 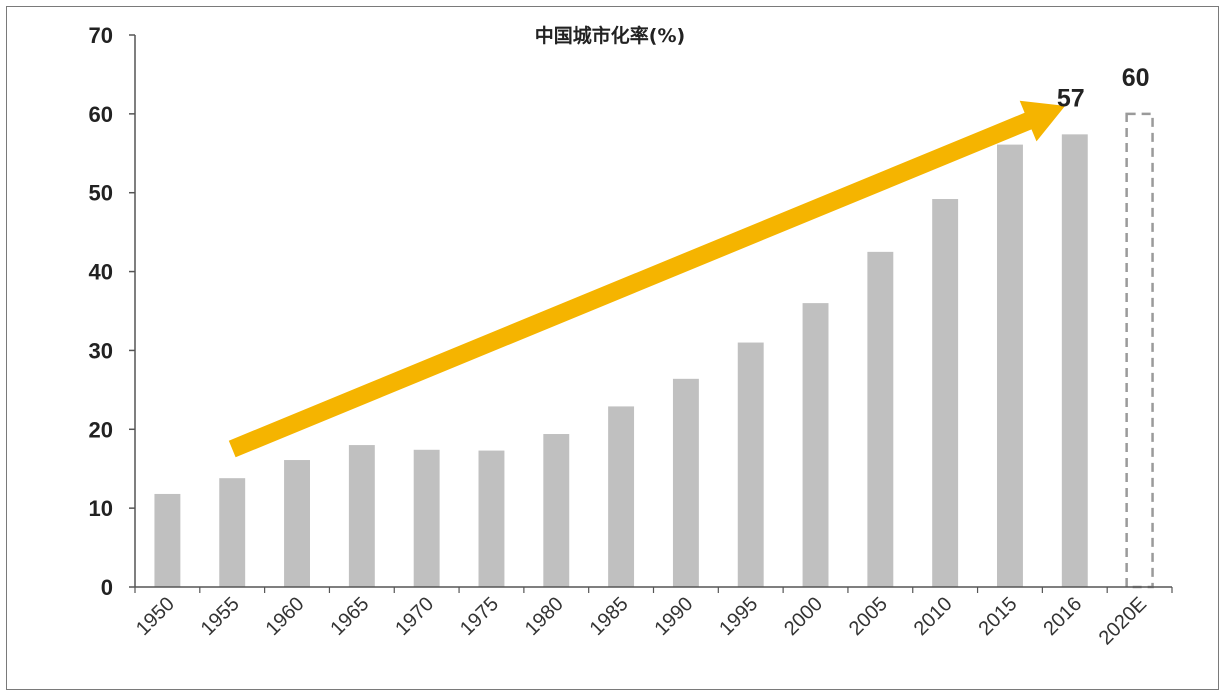 What do you see at coordinates (1136, 78) in the screenshot?
I see `data-label-2020E: 60` at bounding box center [1136, 78].